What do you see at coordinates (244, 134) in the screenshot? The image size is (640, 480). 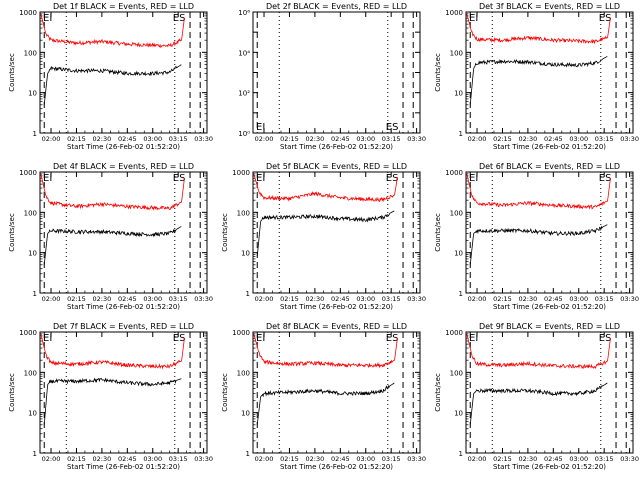 I see `y-tick-label: 10⁰` at bounding box center [244, 134].